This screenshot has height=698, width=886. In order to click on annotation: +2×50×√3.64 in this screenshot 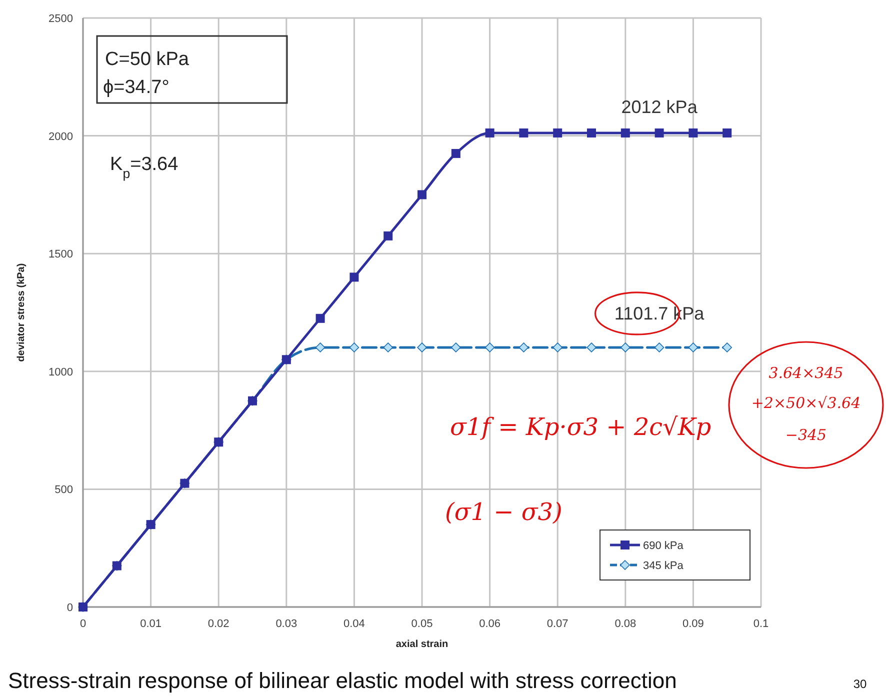, I will do `click(806, 403)`.